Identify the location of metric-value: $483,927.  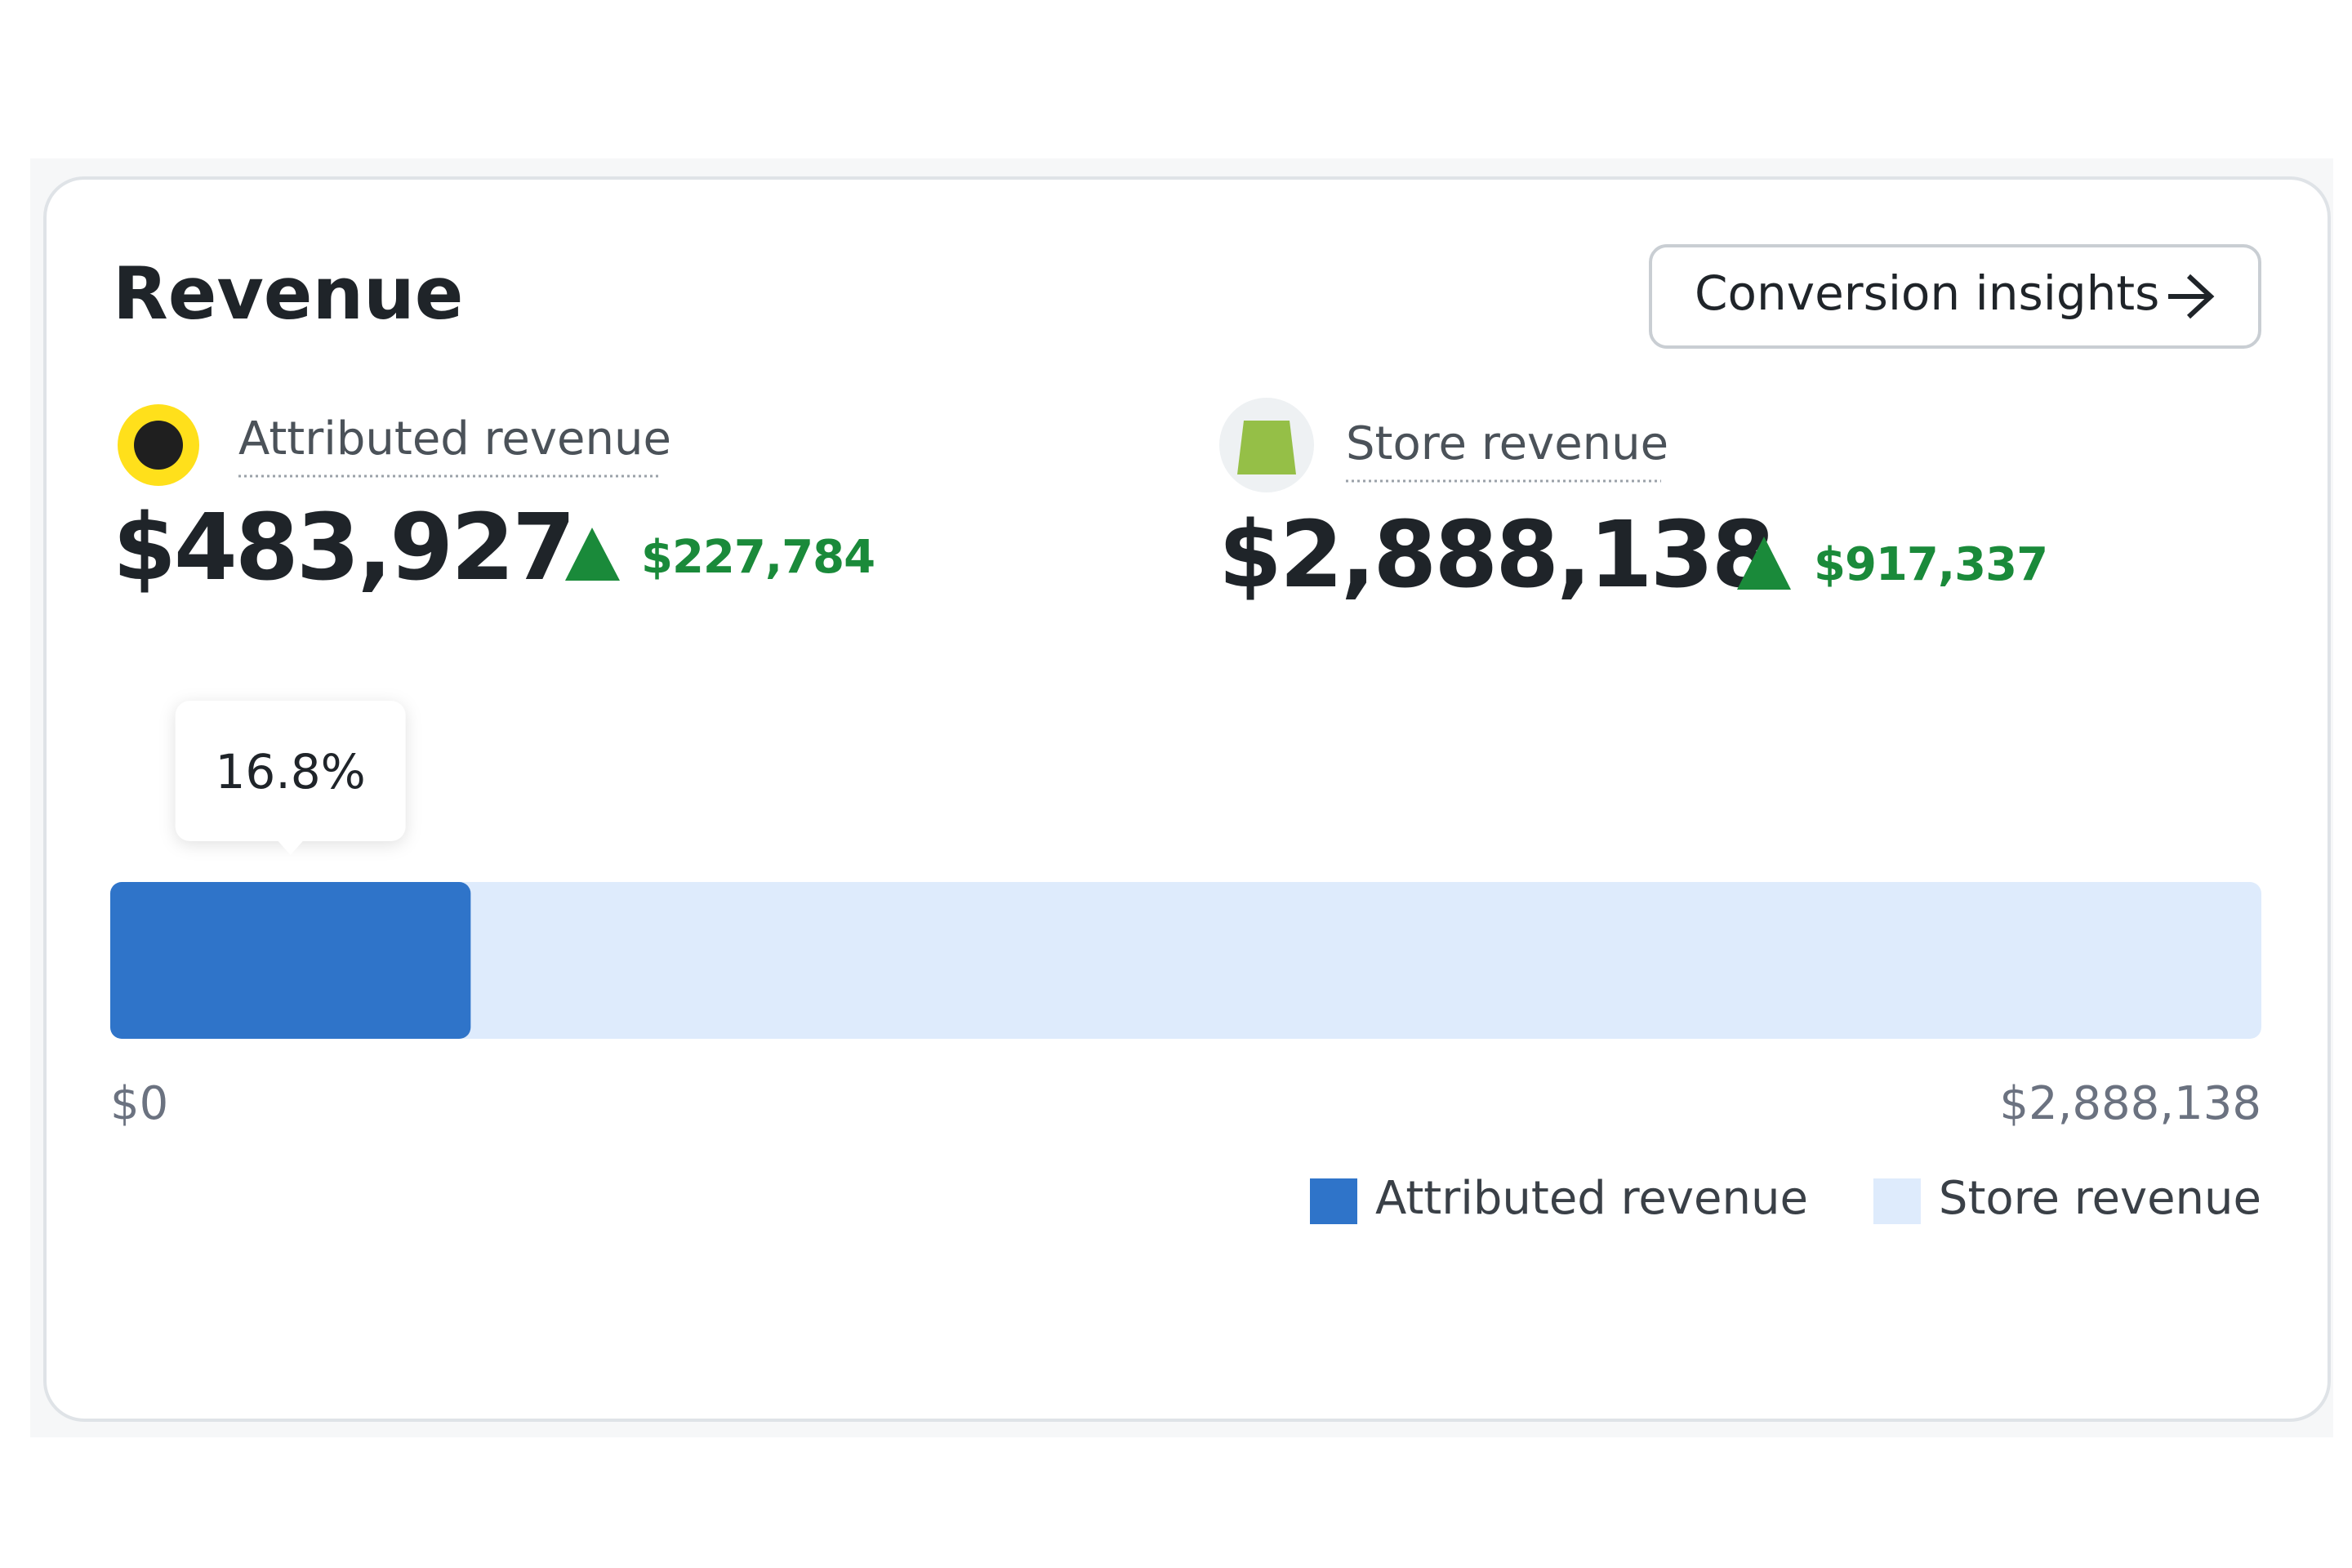
(343, 548).